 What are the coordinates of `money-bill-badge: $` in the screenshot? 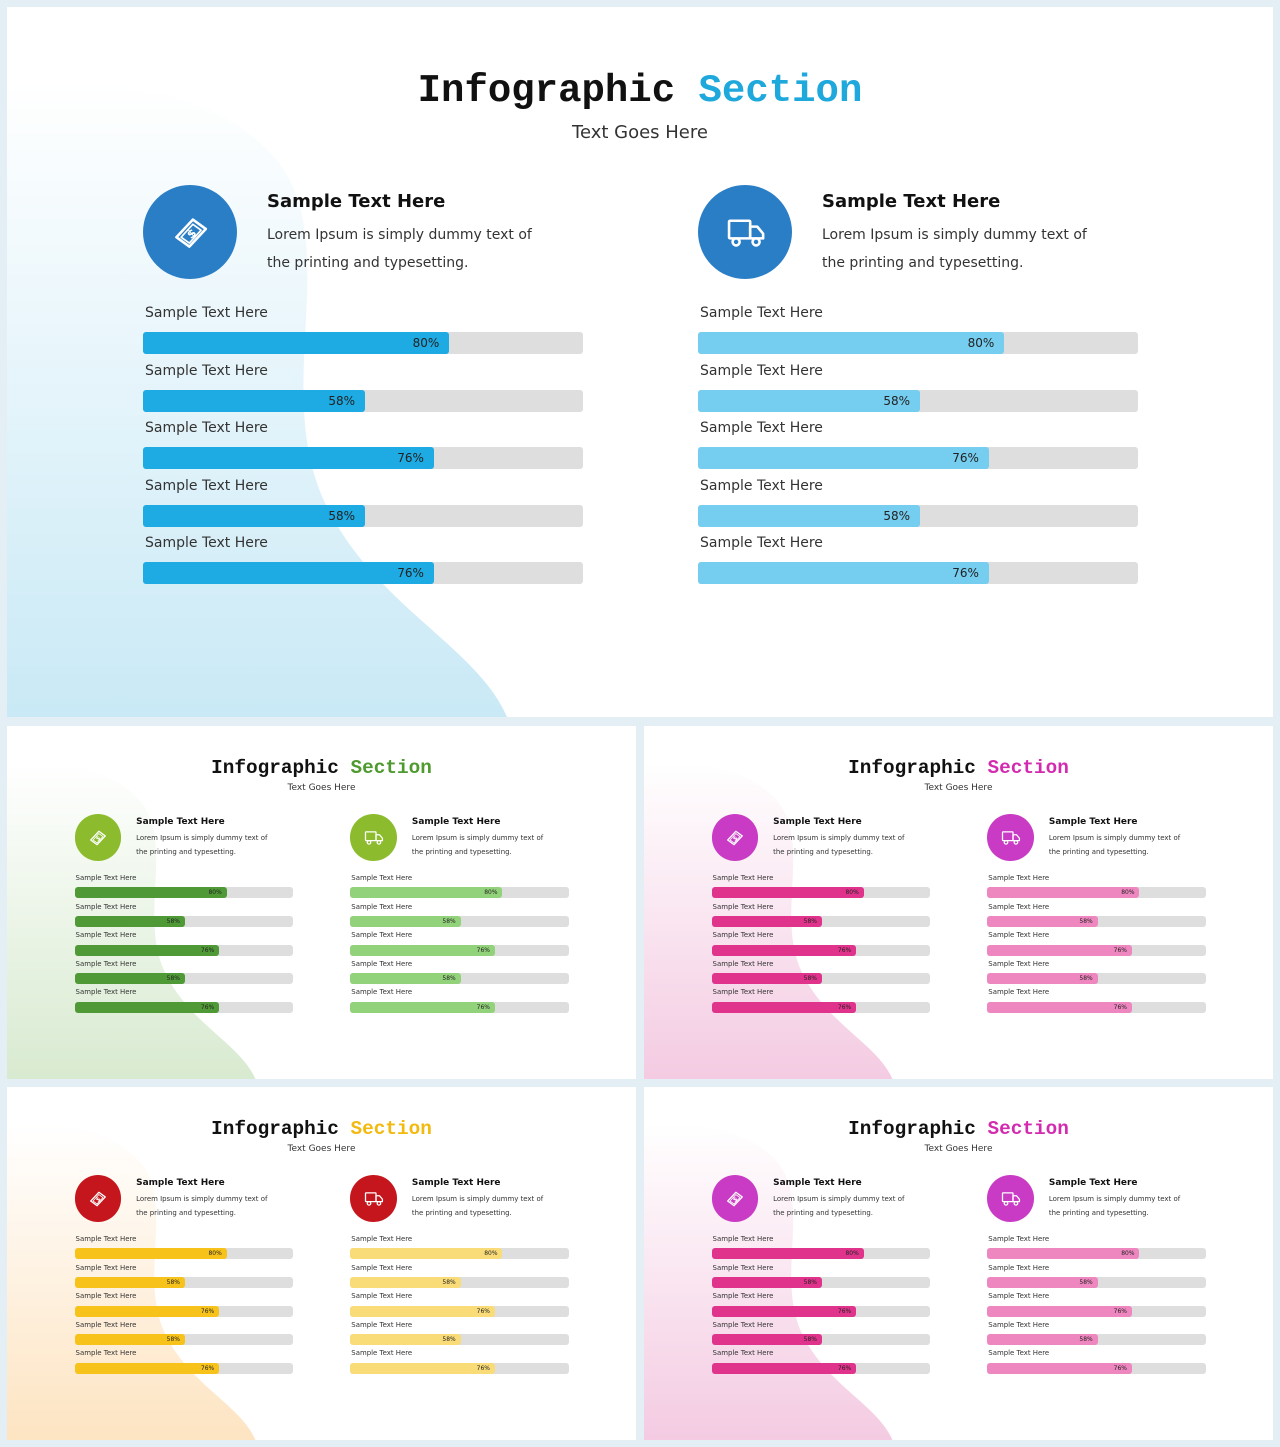 It's located at (98, 1199).